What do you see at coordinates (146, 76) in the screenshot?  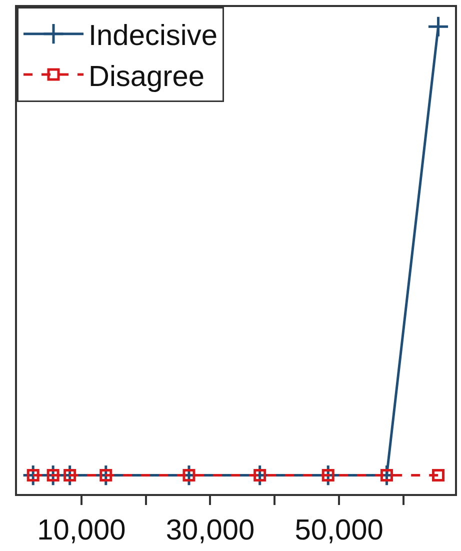 I see `legend-label: Disagree` at bounding box center [146, 76].